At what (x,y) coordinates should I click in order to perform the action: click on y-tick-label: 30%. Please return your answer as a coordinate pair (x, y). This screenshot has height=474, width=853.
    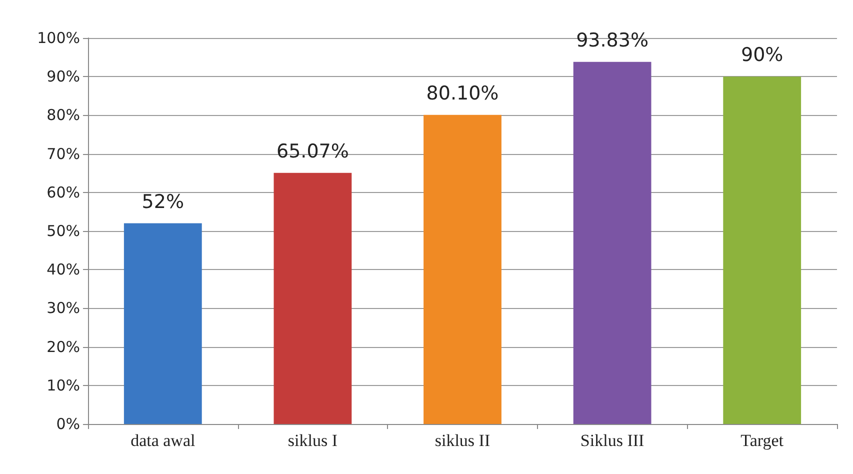
    Looking at the image, I should click on (63, 308).